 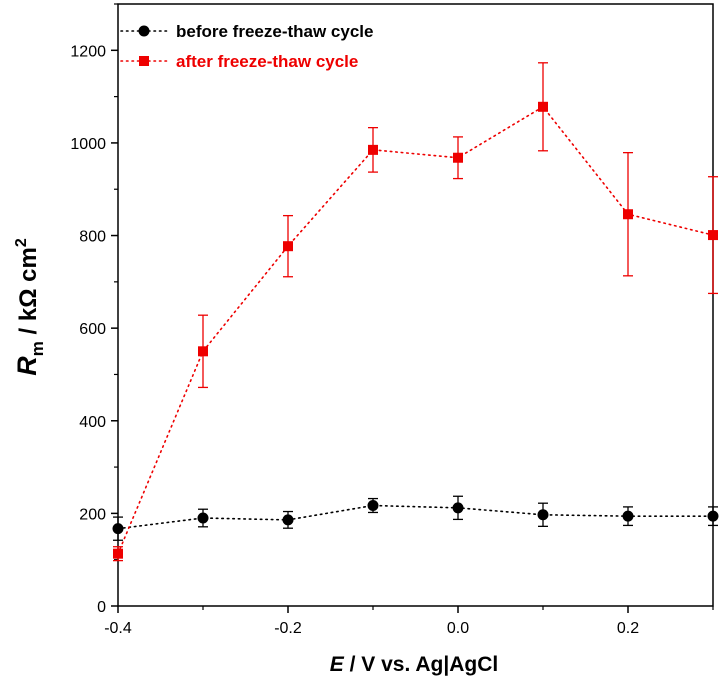 What do you see at coordinates (409, 621) in the screenshot?
I see `x-axis: -0.4 -0.2 0.0 0.2` at bounding box center [409, 621].